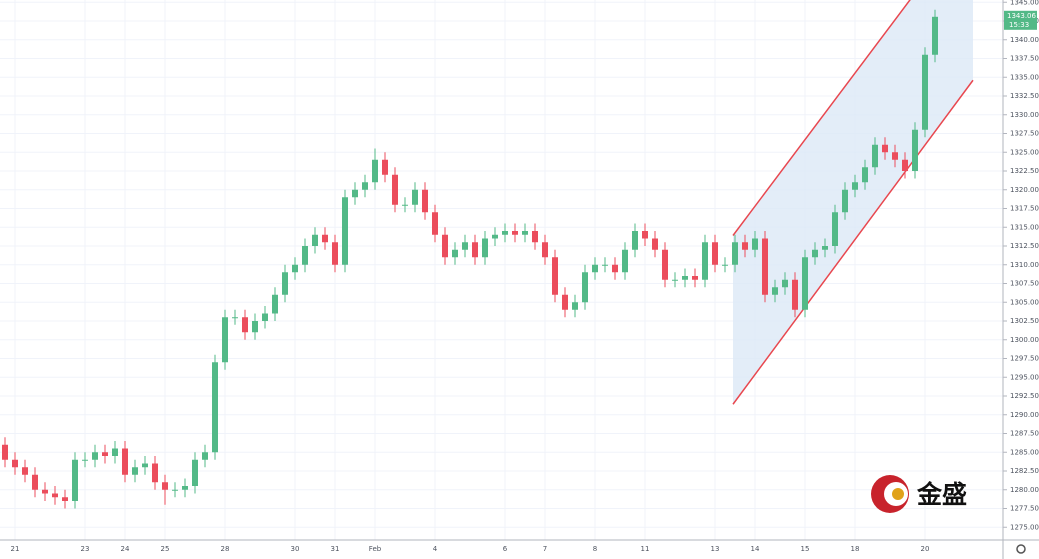 The image size is (1039, 559). I want to click on y-tick-label: 1302.50, so click(1024, 321).